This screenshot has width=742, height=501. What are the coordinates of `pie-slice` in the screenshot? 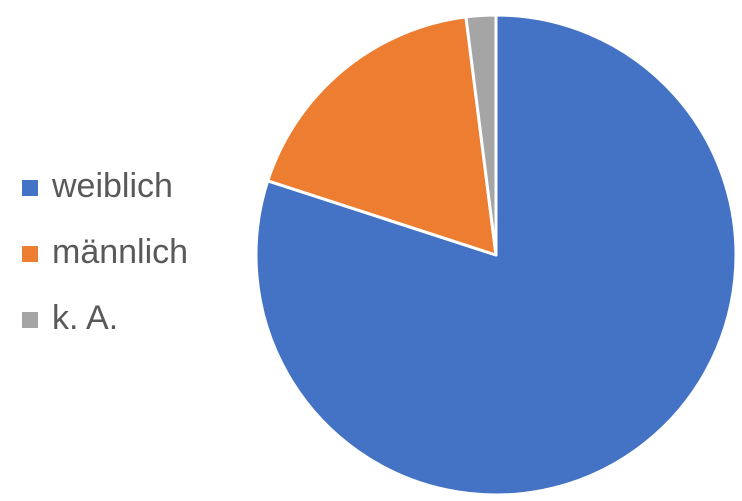 It's located at (481, 135).